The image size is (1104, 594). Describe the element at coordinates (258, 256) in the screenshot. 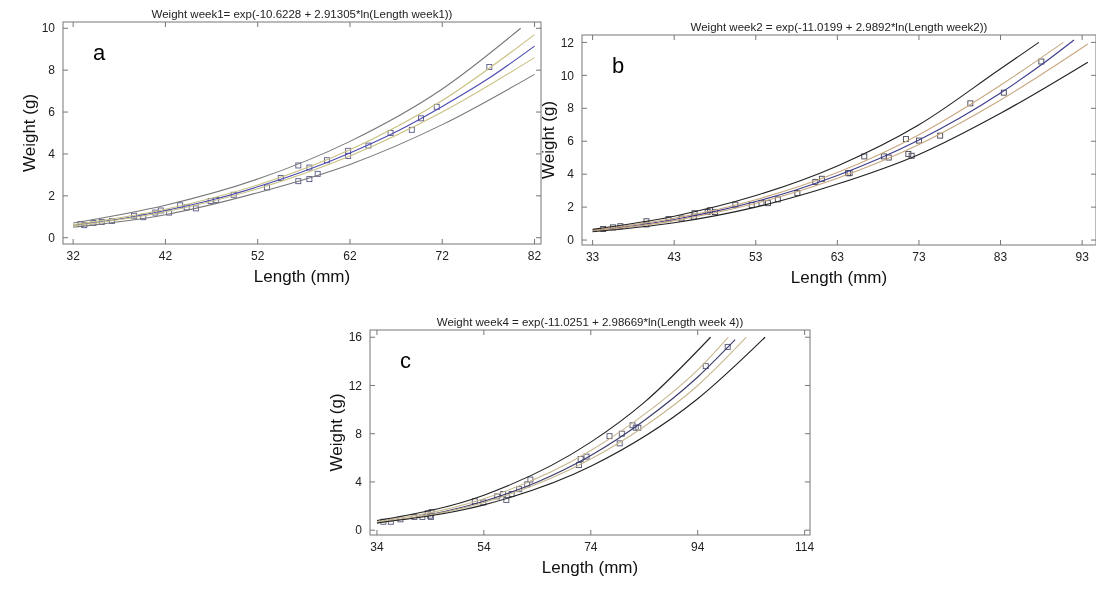

I see `x-tick-label: 52` at that location.